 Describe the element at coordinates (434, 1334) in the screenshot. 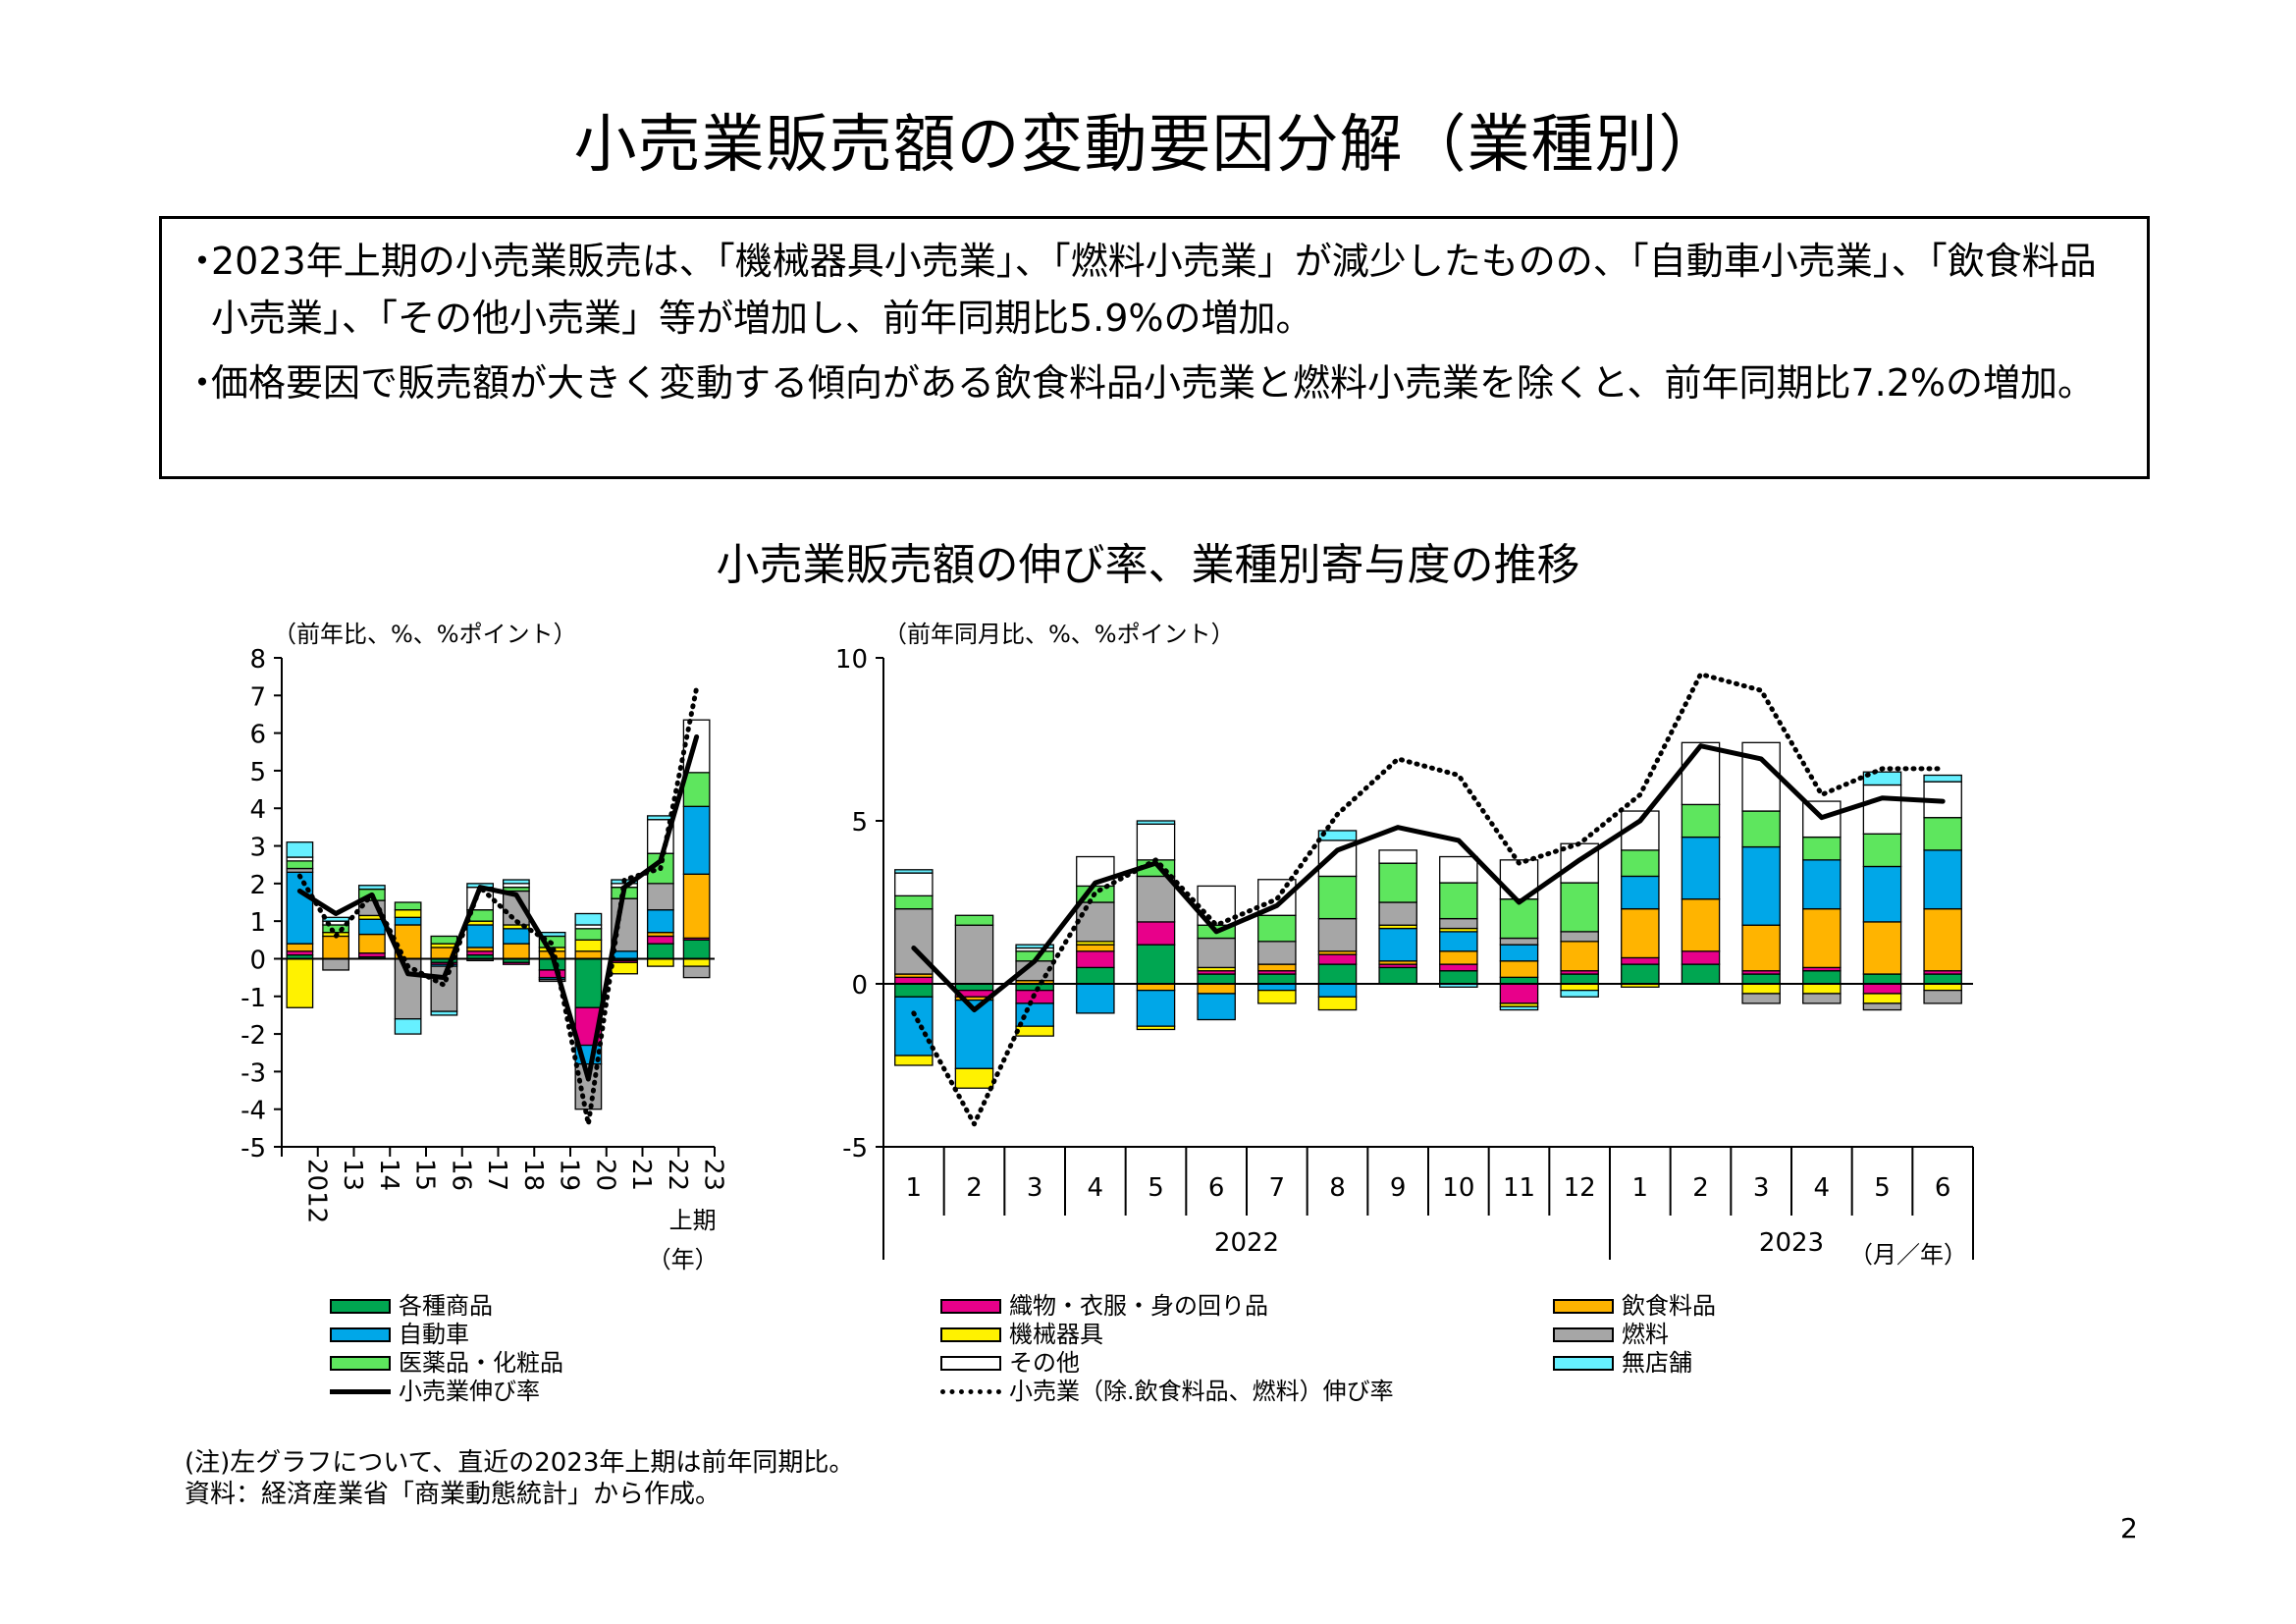

I see `legend-label: 自動車` at that location.